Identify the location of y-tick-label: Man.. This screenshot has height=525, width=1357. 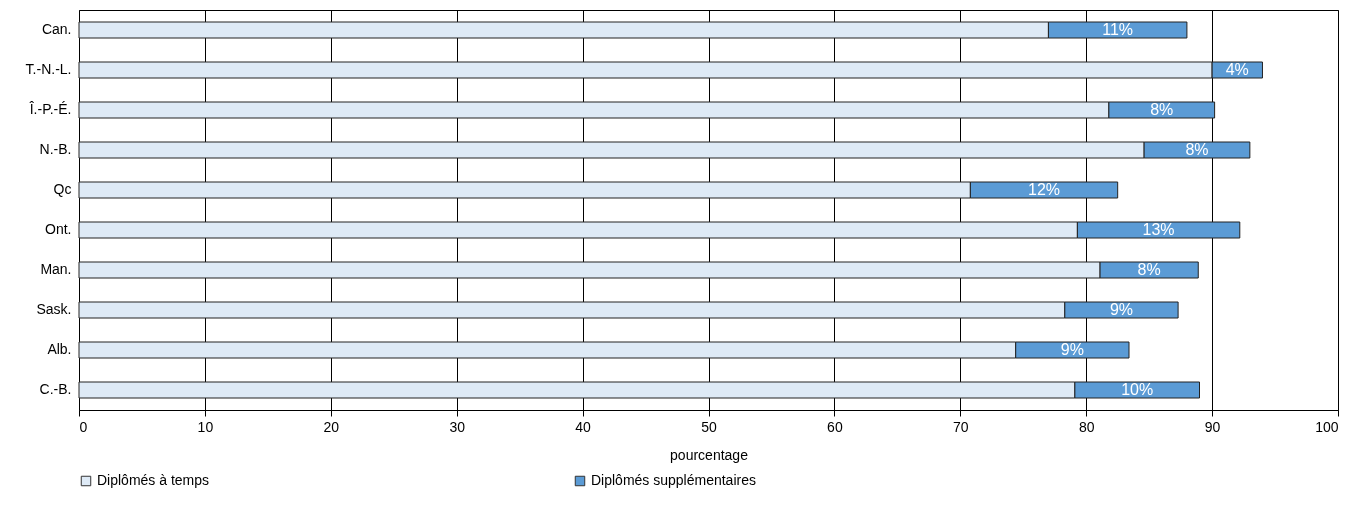
(56, 269).